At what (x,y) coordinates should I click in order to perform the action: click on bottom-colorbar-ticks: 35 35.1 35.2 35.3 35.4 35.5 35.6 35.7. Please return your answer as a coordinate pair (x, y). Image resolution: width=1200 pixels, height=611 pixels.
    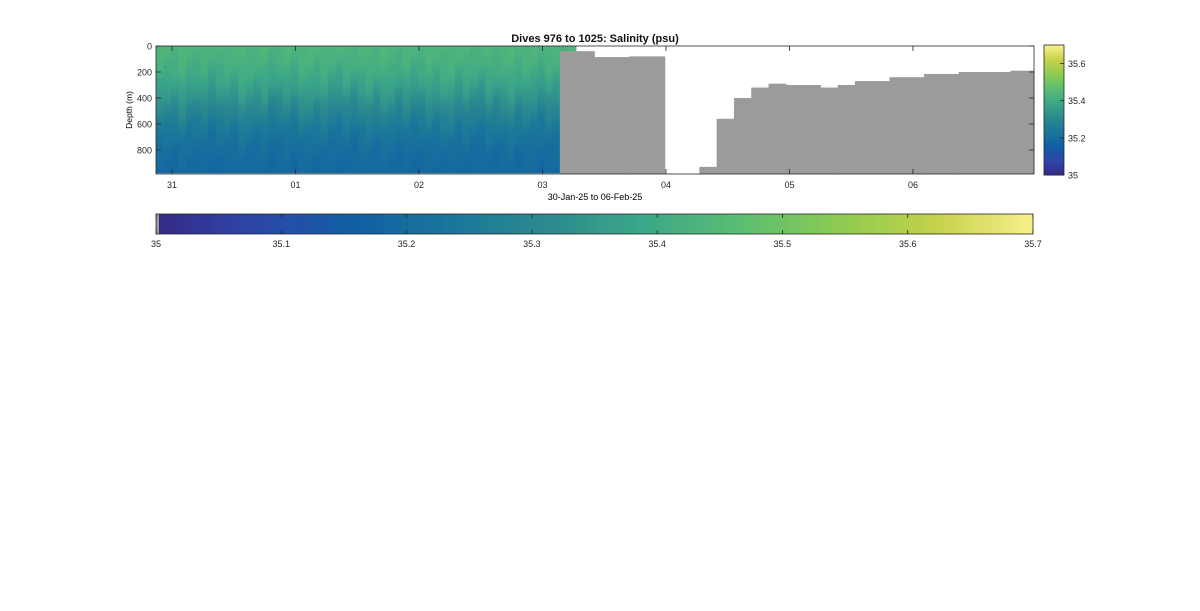
    Looking at the image, I should click on (596, 231).